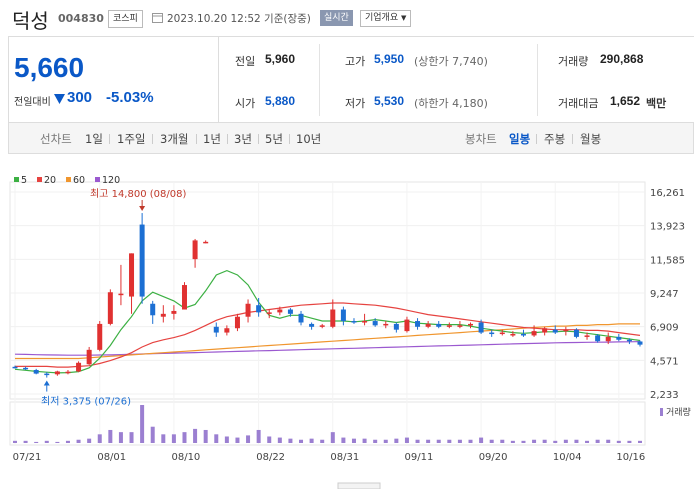 The image size is (694, 489). I want to click on y-tick-label: 11,585, so click(667, 260).